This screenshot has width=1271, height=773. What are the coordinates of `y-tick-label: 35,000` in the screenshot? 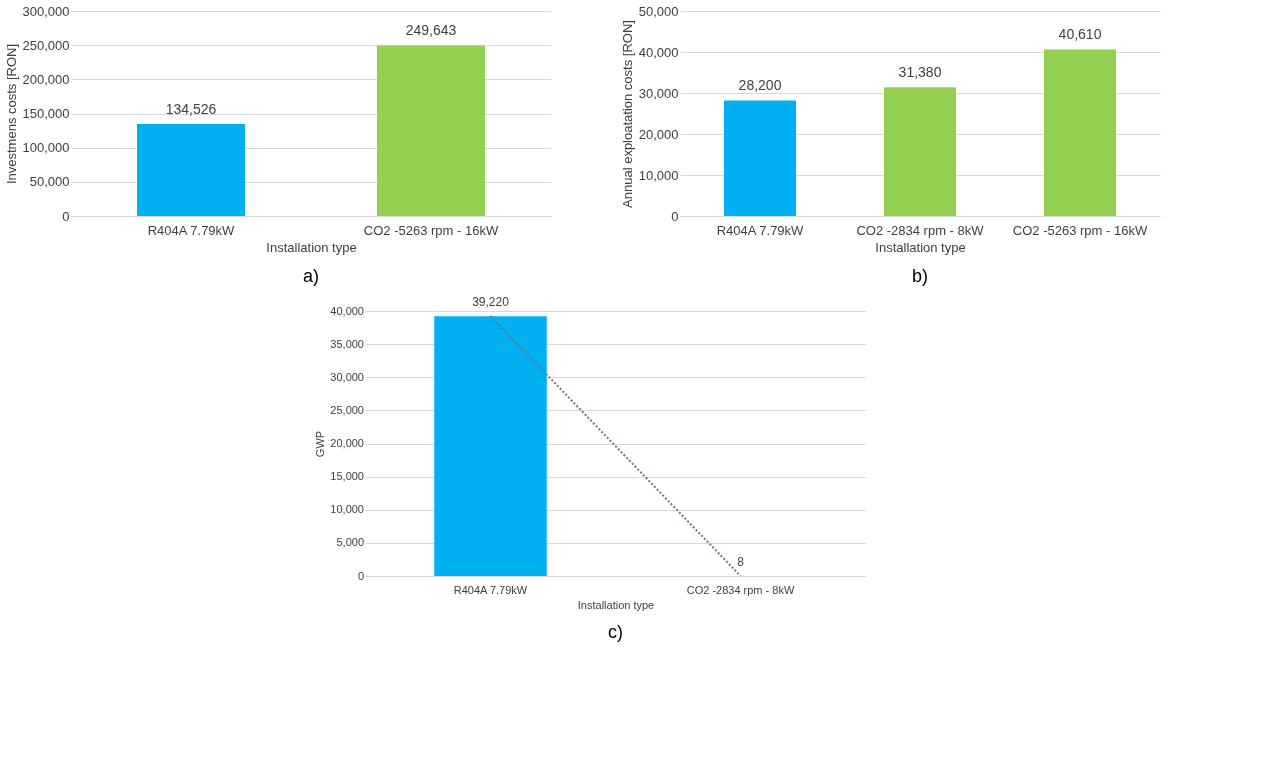 It's located at (347, 343).